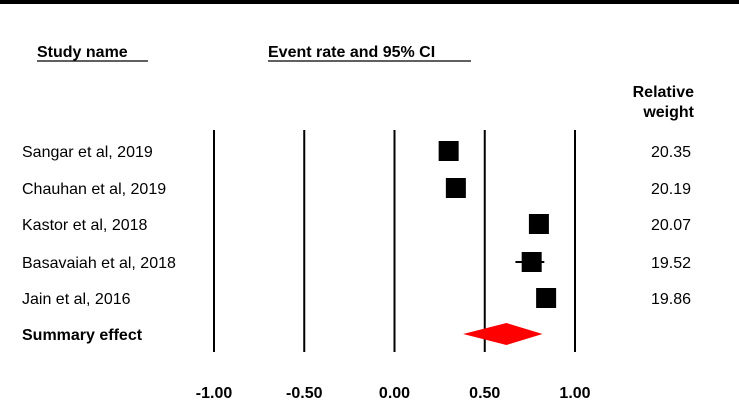  I want to click on study-row: Kastor et al, 2018 20.07, so click(356, 224).